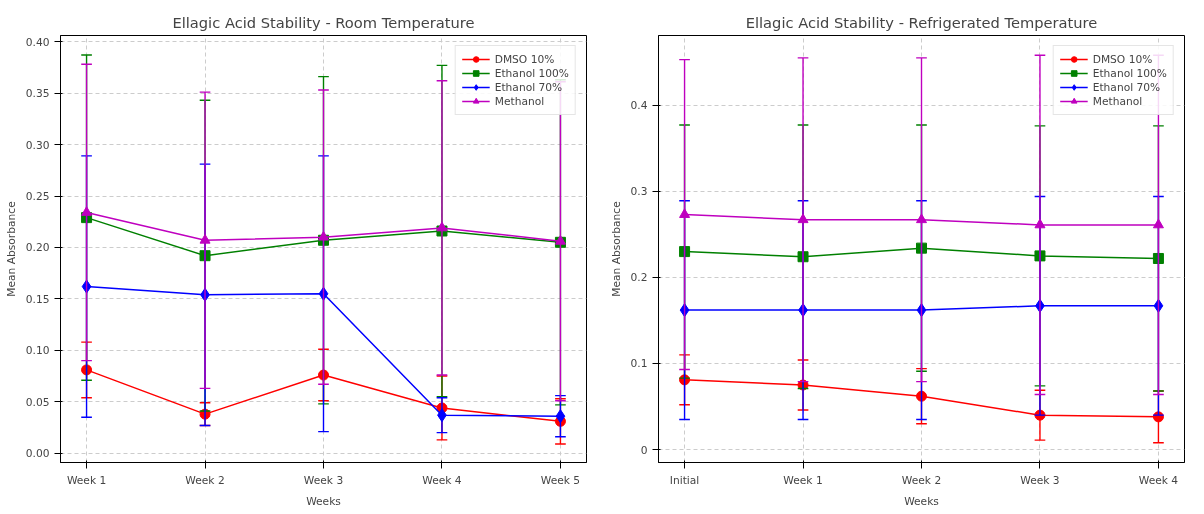 Image resolution: width=1204 pixels, height=514 pixels. Describe the element at coordinates (639, 278) in the screenshot. I see `y-tick-label: 0.2` at that location.